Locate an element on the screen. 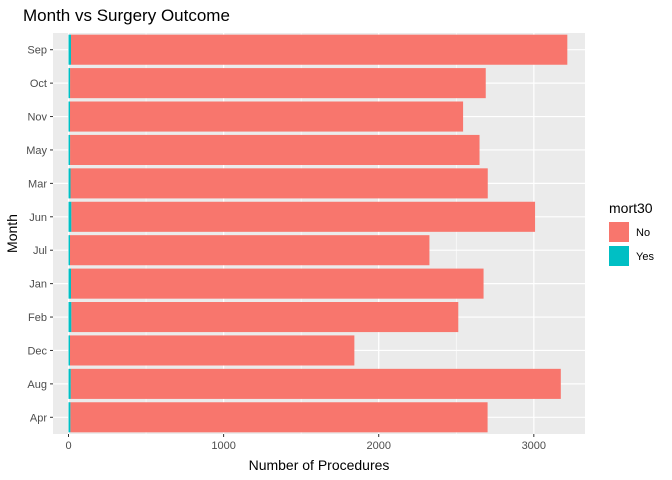  bar-no-sep is located at coordinates (319, 49).